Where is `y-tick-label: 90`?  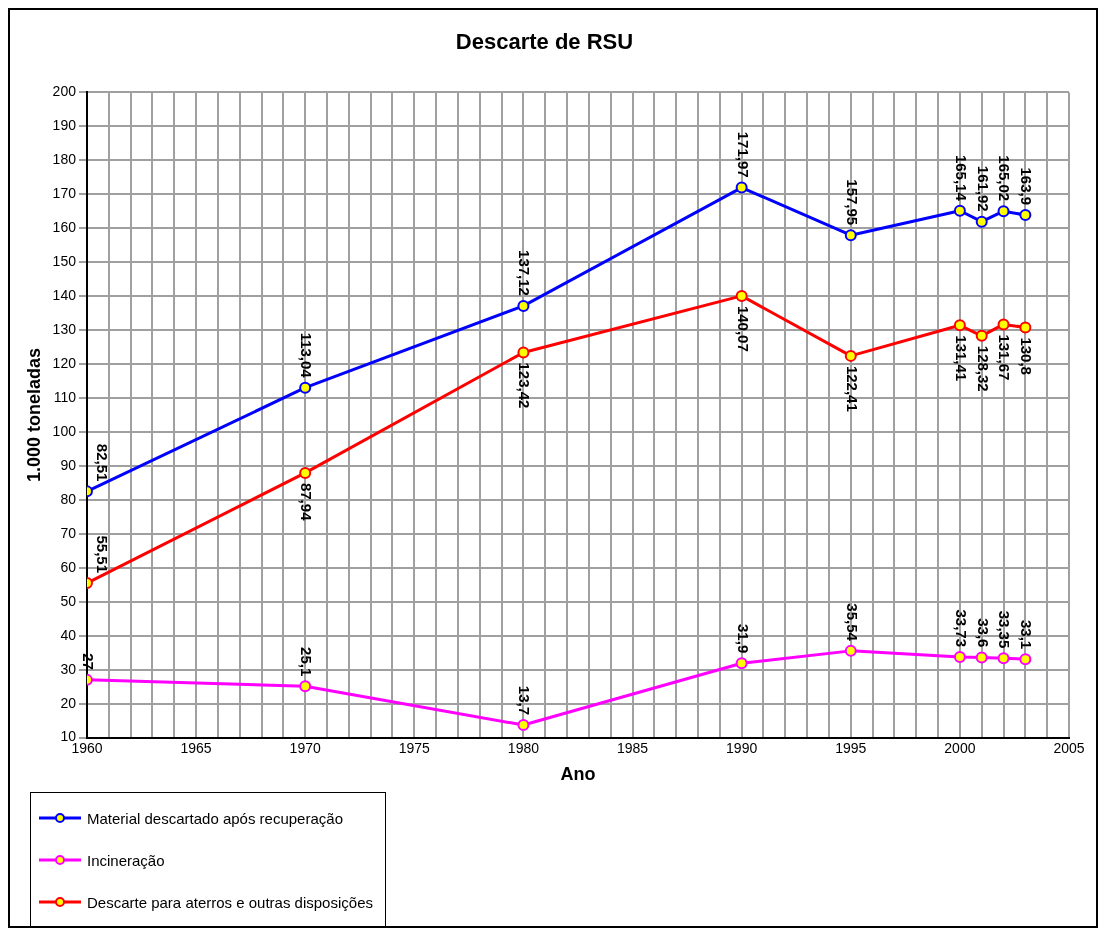 y-tick-label: 90 is located at coordinates (68, 464).